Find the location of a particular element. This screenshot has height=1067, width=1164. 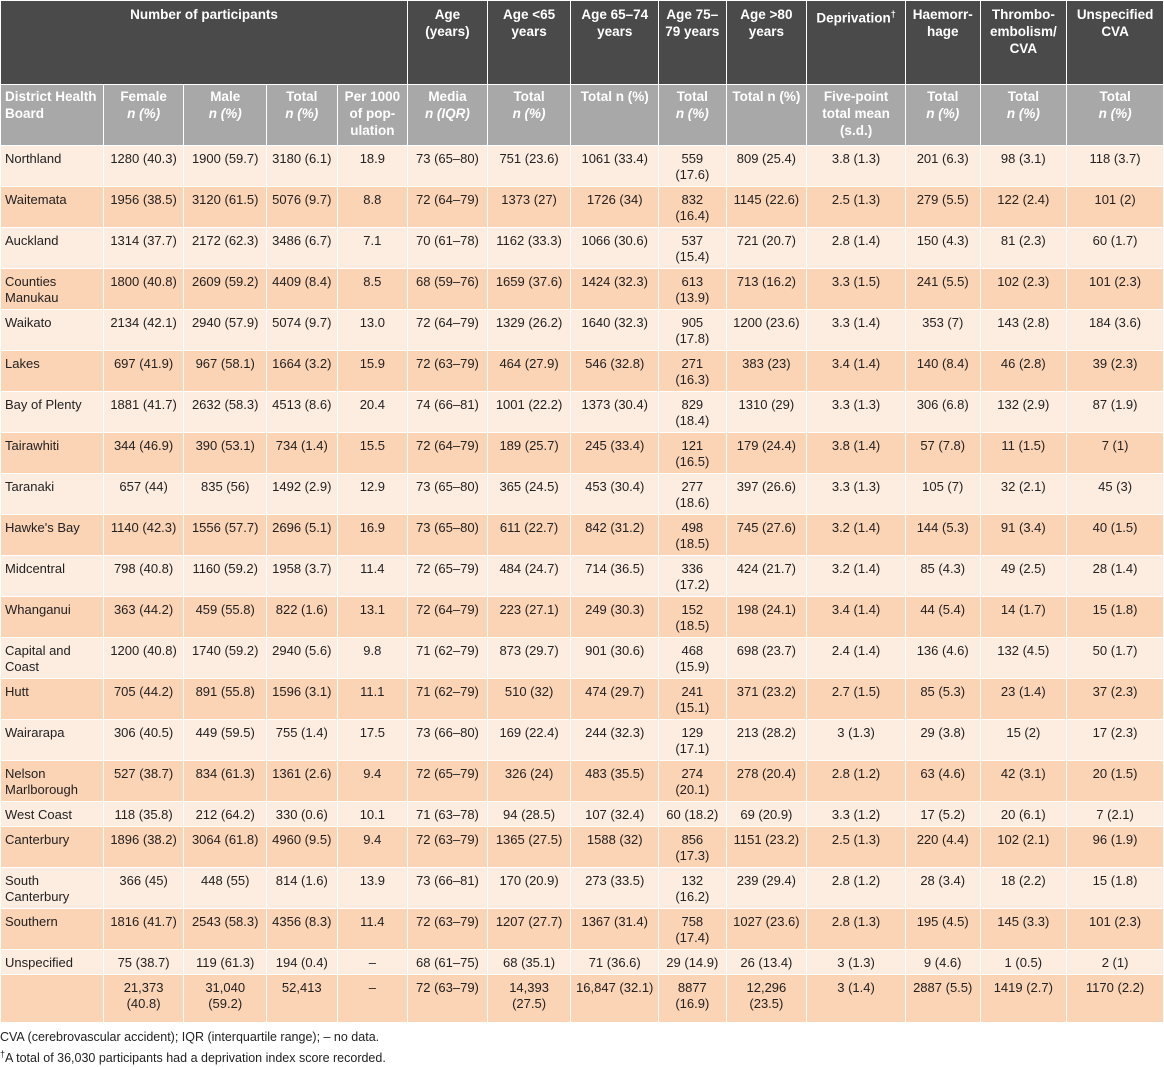

header-unspecified-cva: Unspecified CVA is located at coordinates (1115, 42).